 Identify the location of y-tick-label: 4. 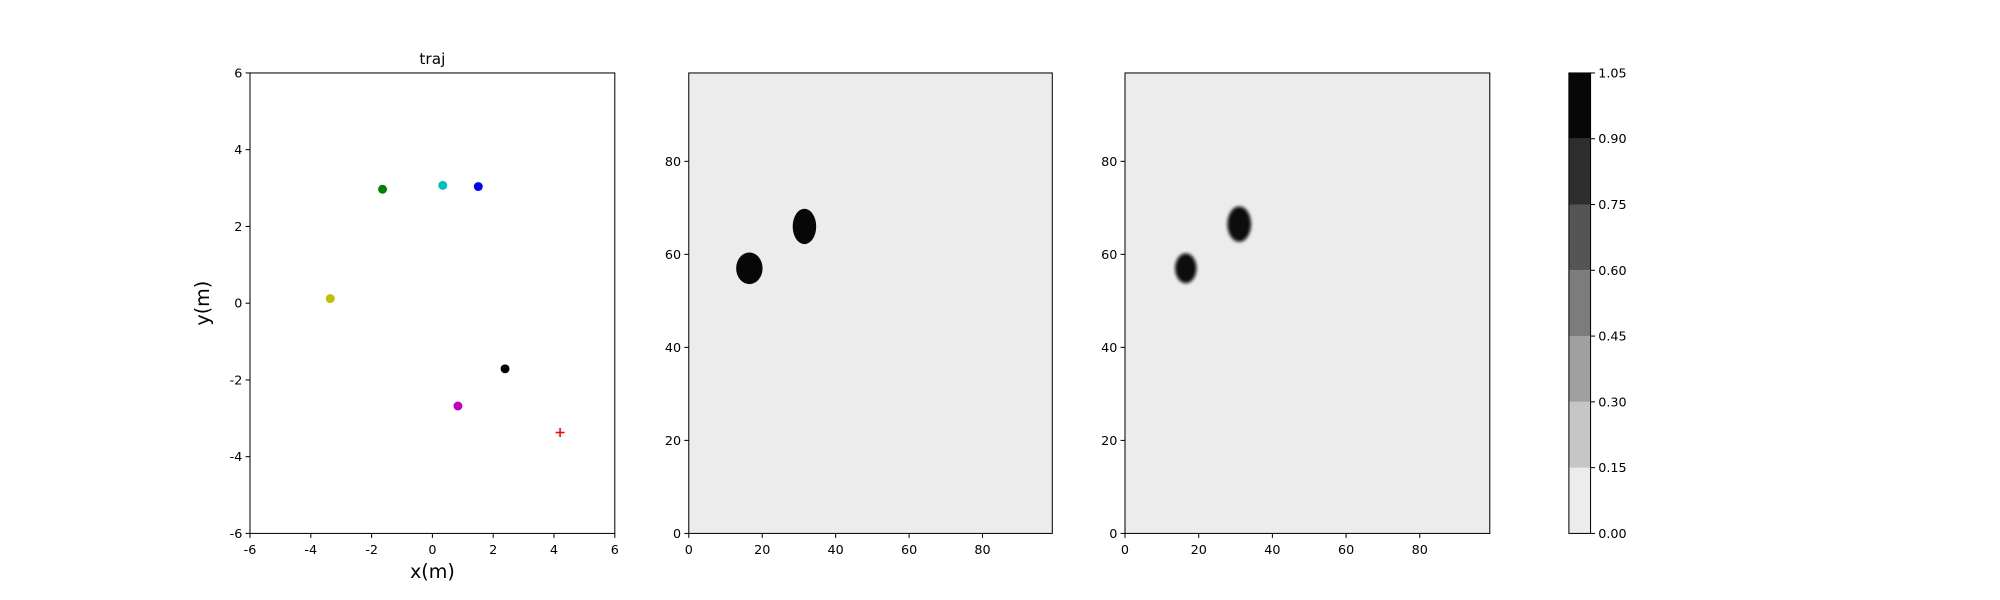
(238, 150).